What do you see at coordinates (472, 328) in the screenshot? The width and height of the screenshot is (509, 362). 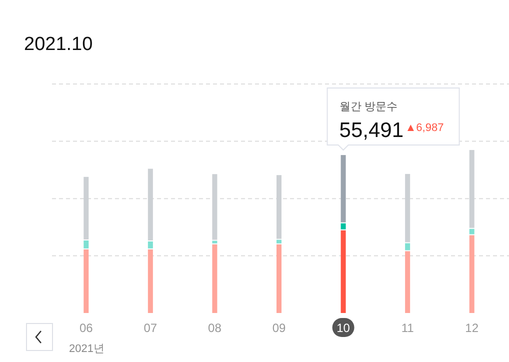 I see `x-tick-label: 12` at bounding box center [472, 328].